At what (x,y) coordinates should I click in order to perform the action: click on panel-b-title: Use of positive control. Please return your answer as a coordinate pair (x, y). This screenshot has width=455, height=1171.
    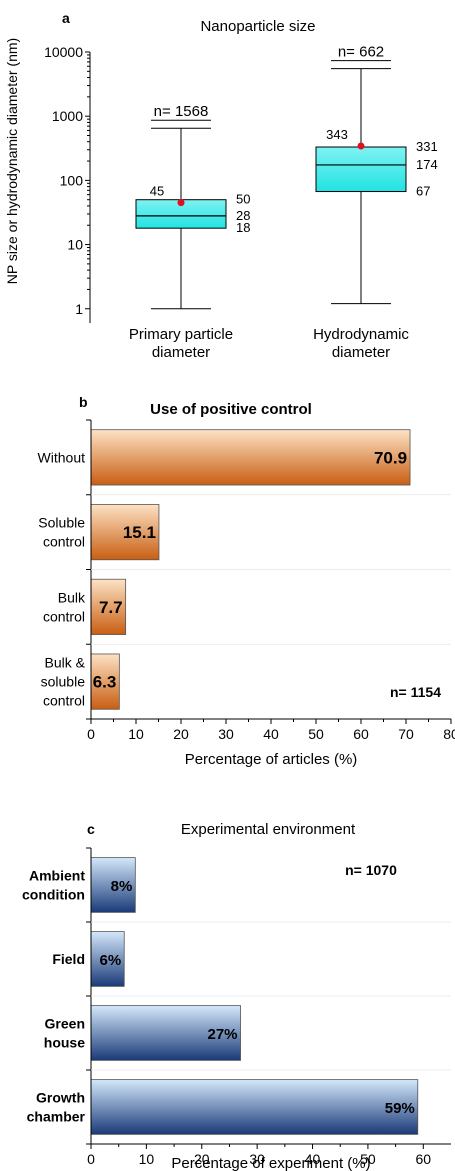
    Looking at the image, I should click on (231, 409).